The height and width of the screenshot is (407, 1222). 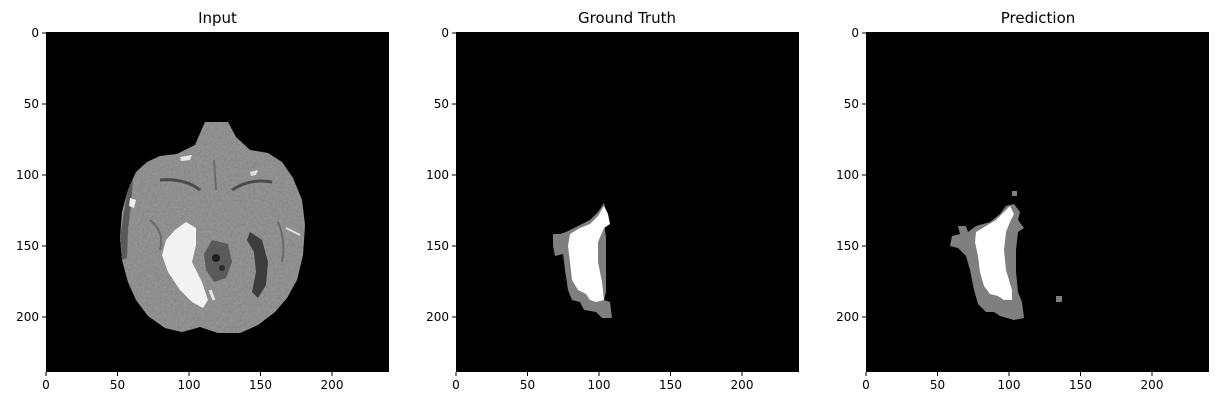 What do you see at coordinates (1038, 18) in the screenshot?
I see `panel-title: Prediction` at bounding box center [1038, 18].